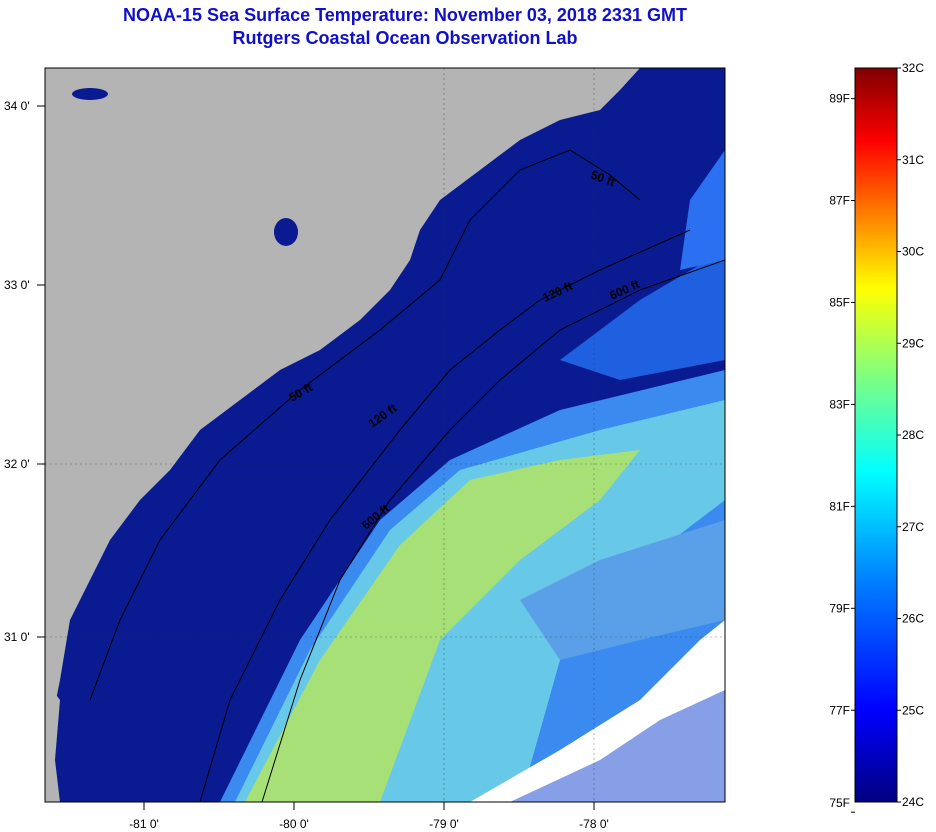 The width and height of the screenshot is (936, 832). Describe the element at coordinates (594, 824) in the screenshot. I see `lon-label: -78 0'` at that location.